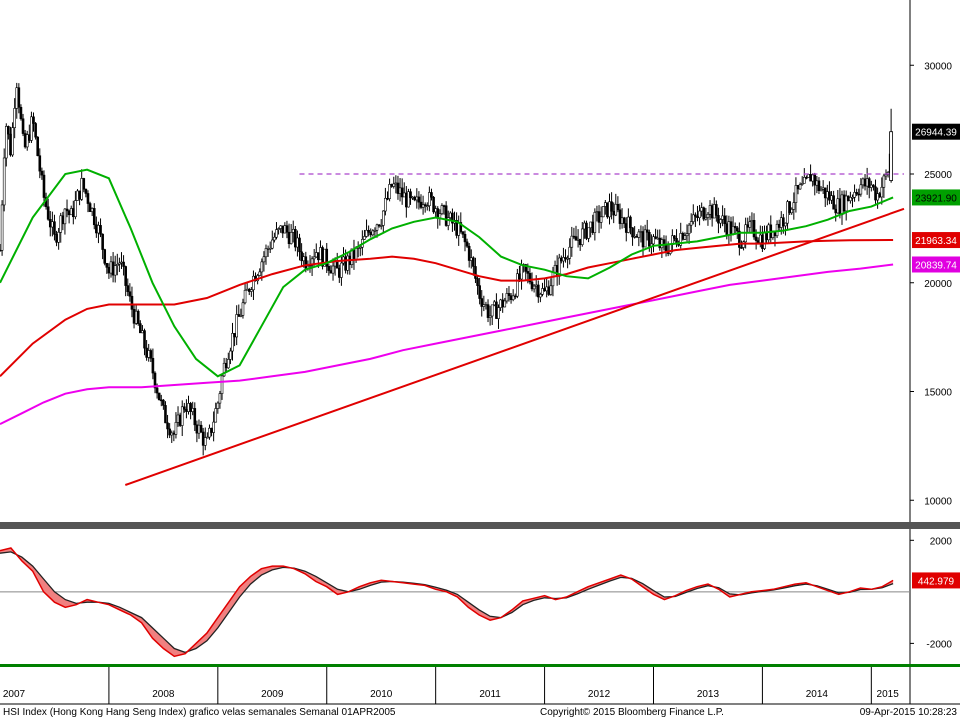 This screenshot has width=960, height=725. What do you see at coordinates (817, 694) in the screenshot?
I see `x-tick-label: 2014` at bounding box center [817, 694].